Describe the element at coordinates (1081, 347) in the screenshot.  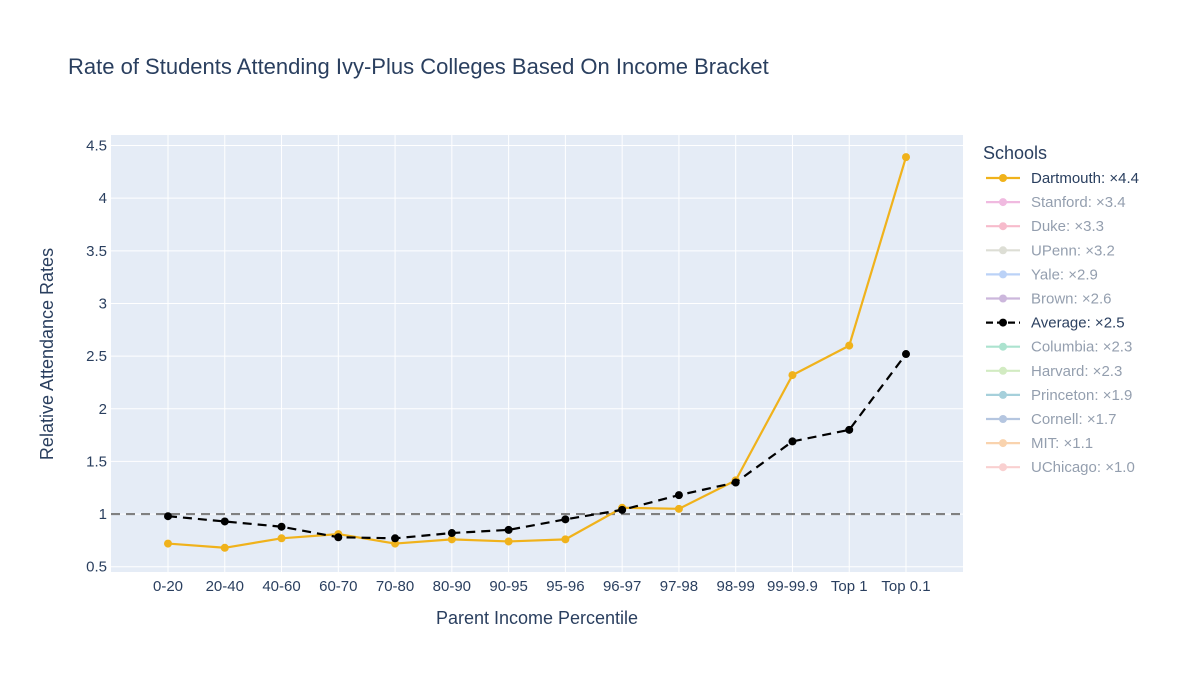
I see `legend-label: Columbia: ×2.3` at that location.